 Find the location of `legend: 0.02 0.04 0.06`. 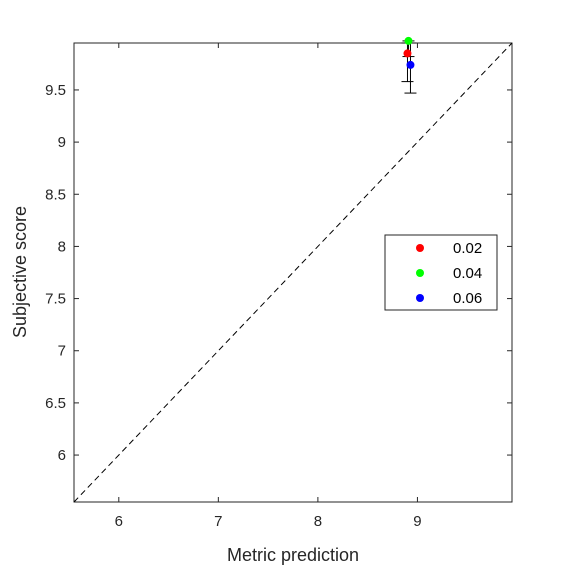

legend: 0.02 0.04 0.06 is located at coordinates (441, 272).